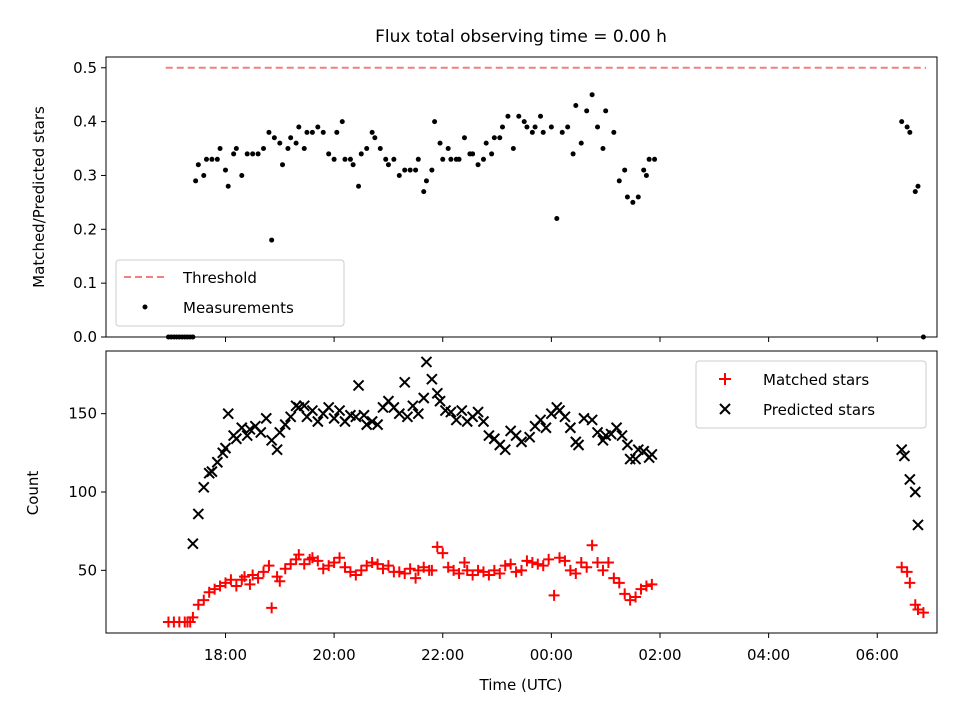  I want to click on legend-predicted-label: Predicted stars, so click(819, 410).